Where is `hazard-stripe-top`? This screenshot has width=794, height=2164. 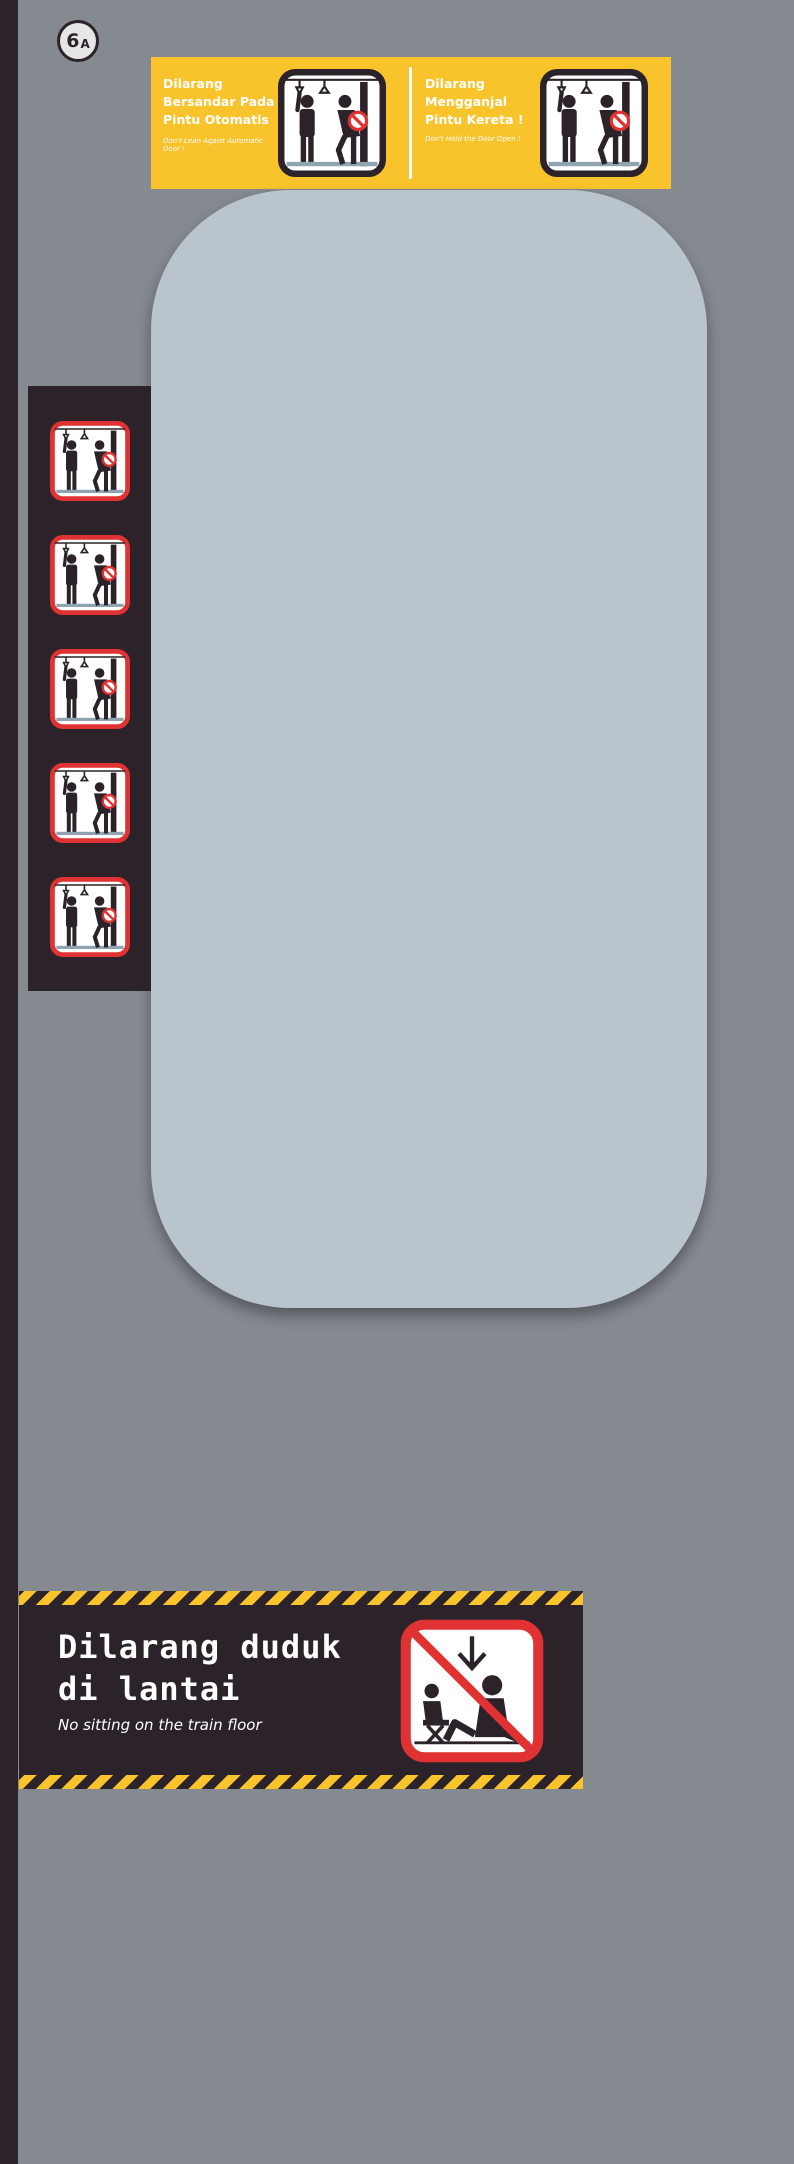
hazard-stripe-top is located at coordinates (301, 1598).